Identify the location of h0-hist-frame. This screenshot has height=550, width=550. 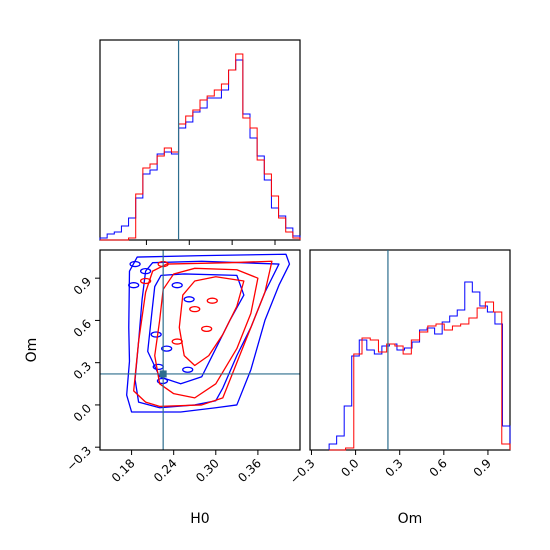
(200, 140).